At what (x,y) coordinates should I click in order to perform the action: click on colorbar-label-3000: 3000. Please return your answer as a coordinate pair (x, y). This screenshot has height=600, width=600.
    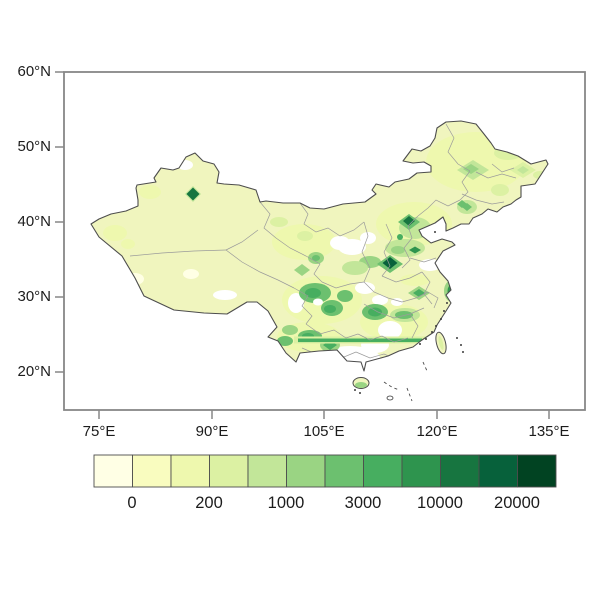
    Looking at the image, I should click on (363, 503).